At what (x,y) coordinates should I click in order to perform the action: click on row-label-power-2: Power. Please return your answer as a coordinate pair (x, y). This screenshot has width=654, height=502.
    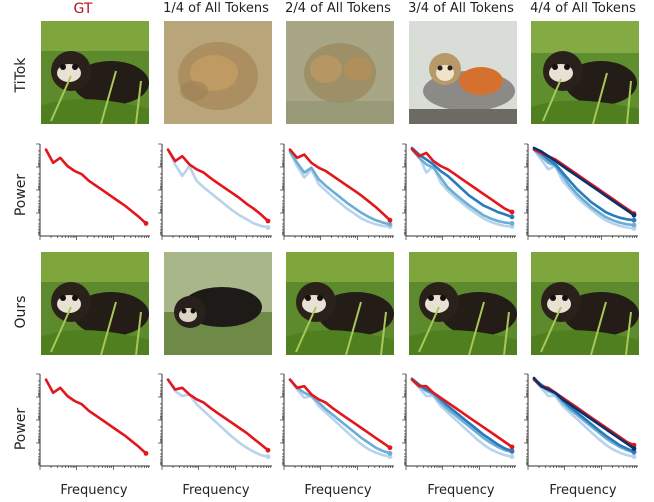
    Looking at the image, I should click on (21, 429).